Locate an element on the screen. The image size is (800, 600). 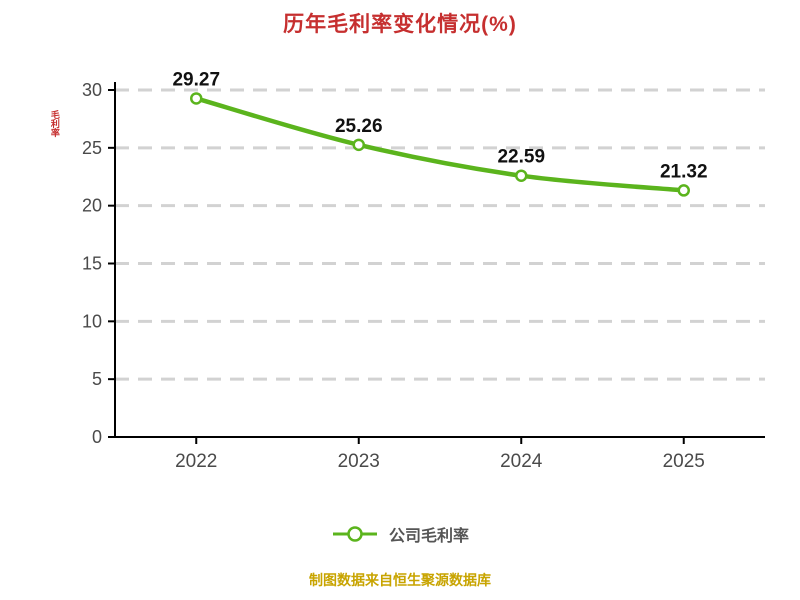
legend-label: 公司毛利率 is located at coordinates (428, 536).